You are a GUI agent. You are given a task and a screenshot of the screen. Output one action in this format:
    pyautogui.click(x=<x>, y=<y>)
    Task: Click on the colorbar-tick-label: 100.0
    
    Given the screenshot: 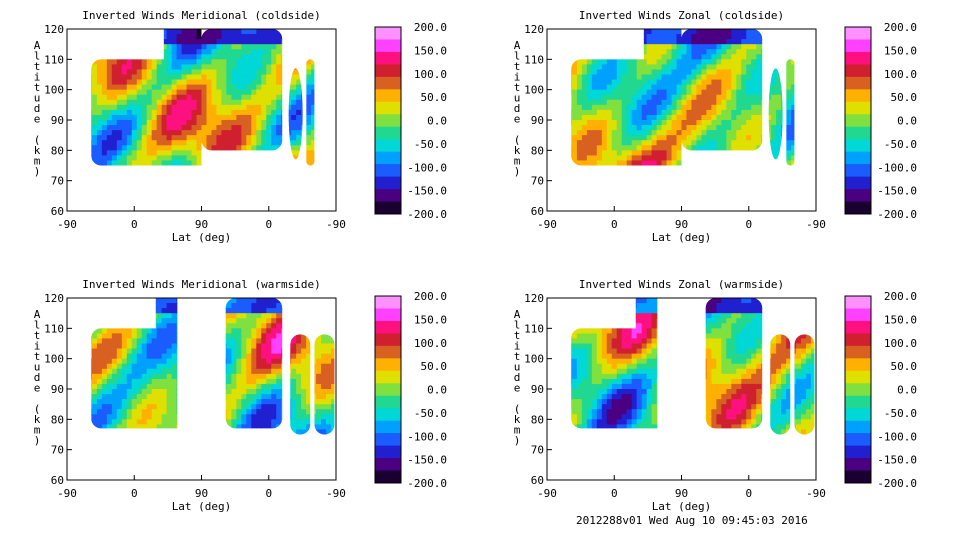 What is the action you would take?
    pyautogui.click(x=430, y=74)
    